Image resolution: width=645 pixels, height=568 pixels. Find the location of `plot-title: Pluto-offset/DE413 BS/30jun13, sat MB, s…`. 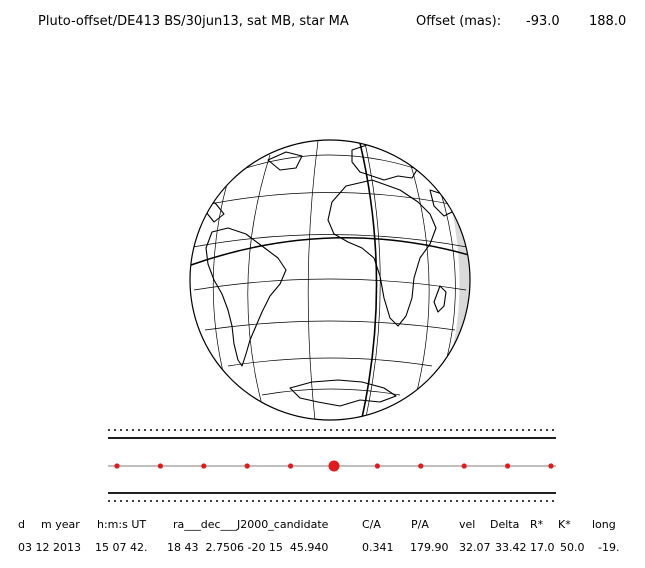

plot-title: Pluto-offset/DE413 BS/30jun13, sat MB, s… is located at coordinates (193, 21).